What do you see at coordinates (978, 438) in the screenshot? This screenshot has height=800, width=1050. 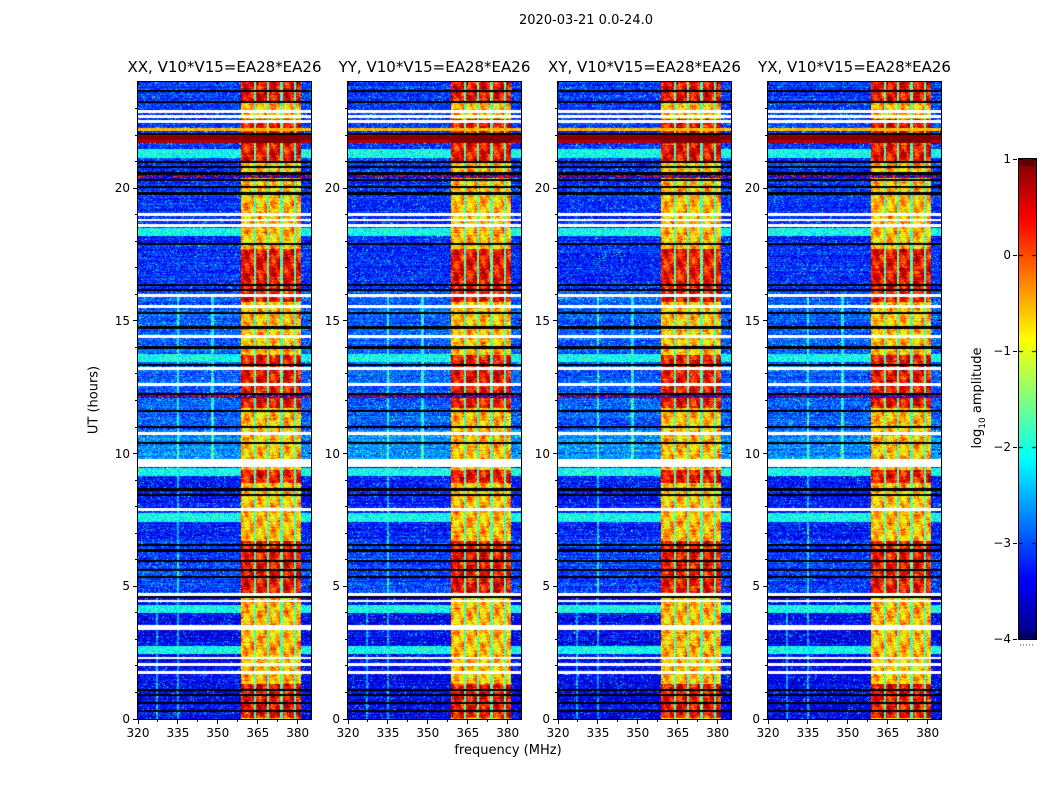 I see `colorbar-label-prefix: log` at bounding box center [978, 438].